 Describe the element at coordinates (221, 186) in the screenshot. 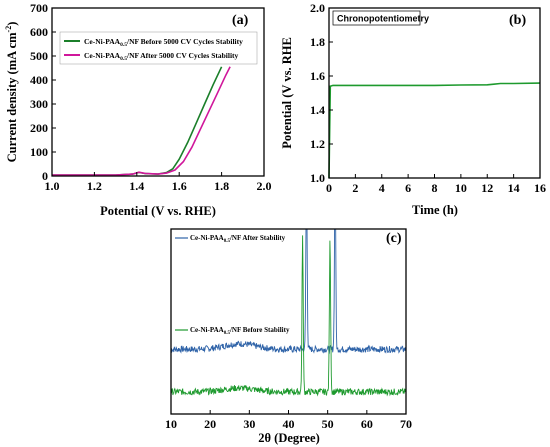

I see `panel-a-x-tick-label: 1.8` at that location.